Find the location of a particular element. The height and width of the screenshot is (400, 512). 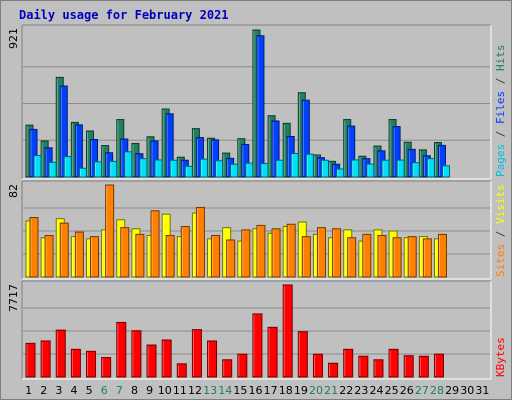

panel-hits-files-pages-legend: Pages / Files / Hits is located at coordinates (500, 111).